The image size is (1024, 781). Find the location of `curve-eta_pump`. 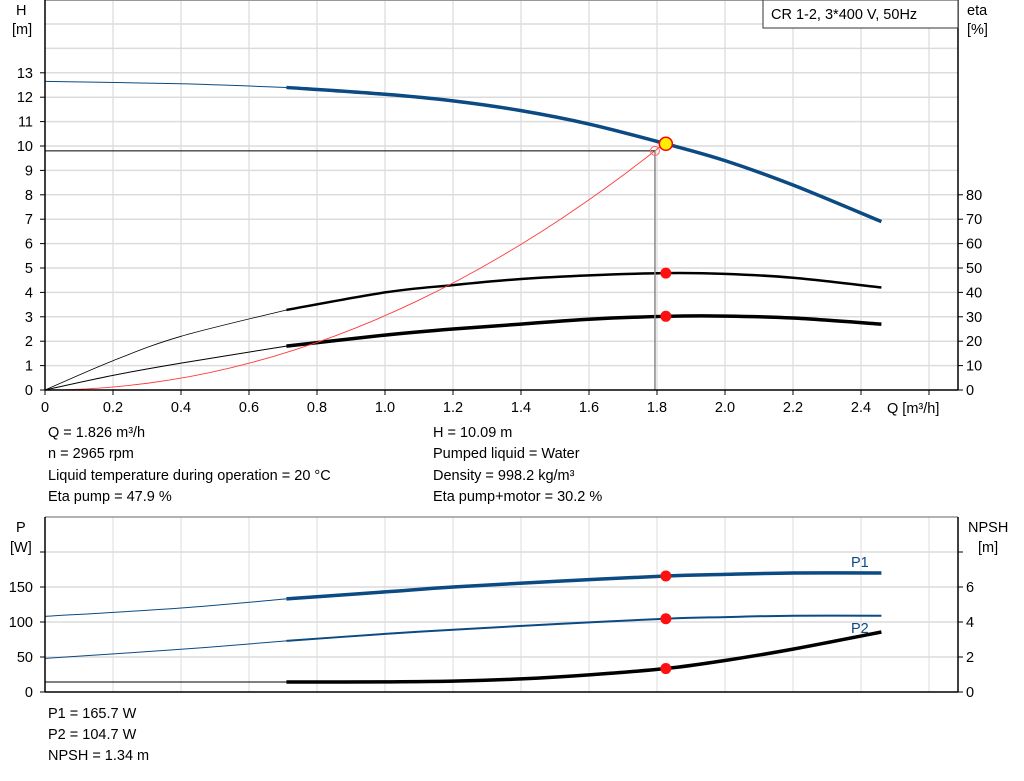

curve-eta_pump is located at coordinates (584, 291).